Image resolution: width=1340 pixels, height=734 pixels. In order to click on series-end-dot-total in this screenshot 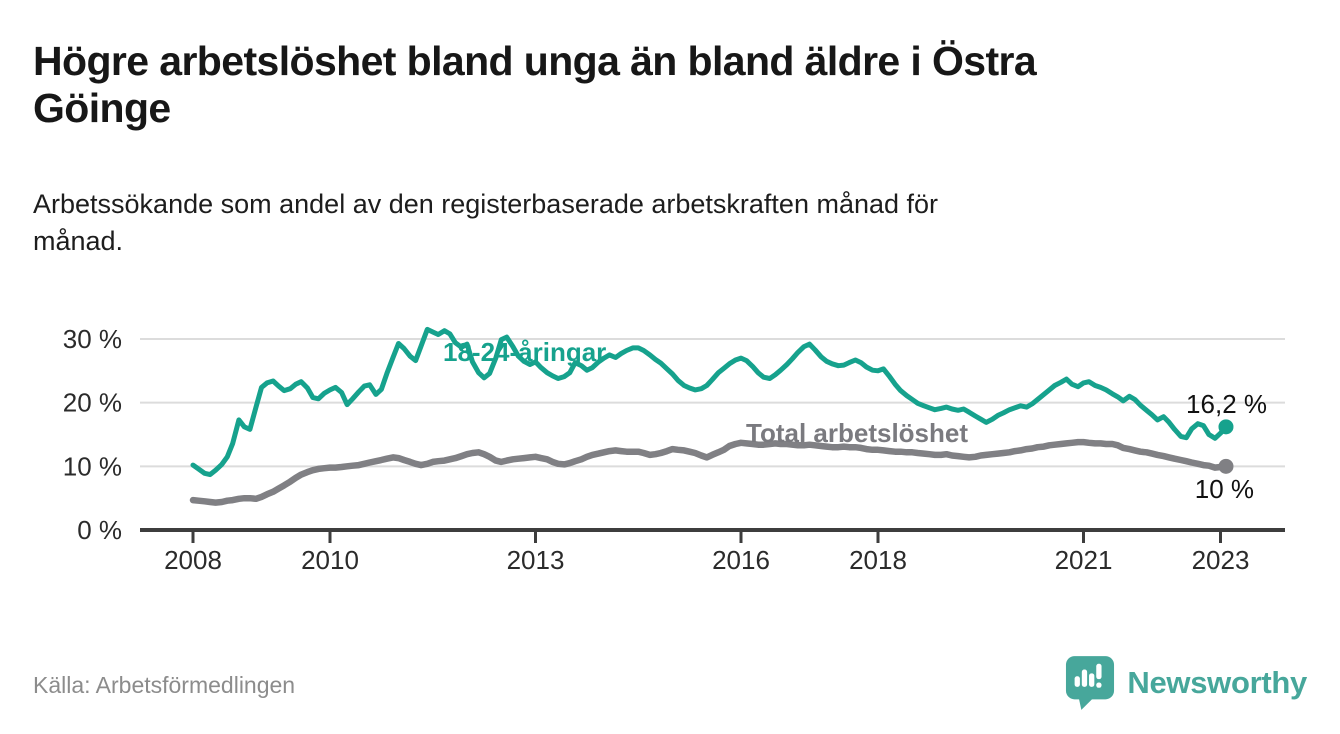, I will do `click(1226, 466)`.